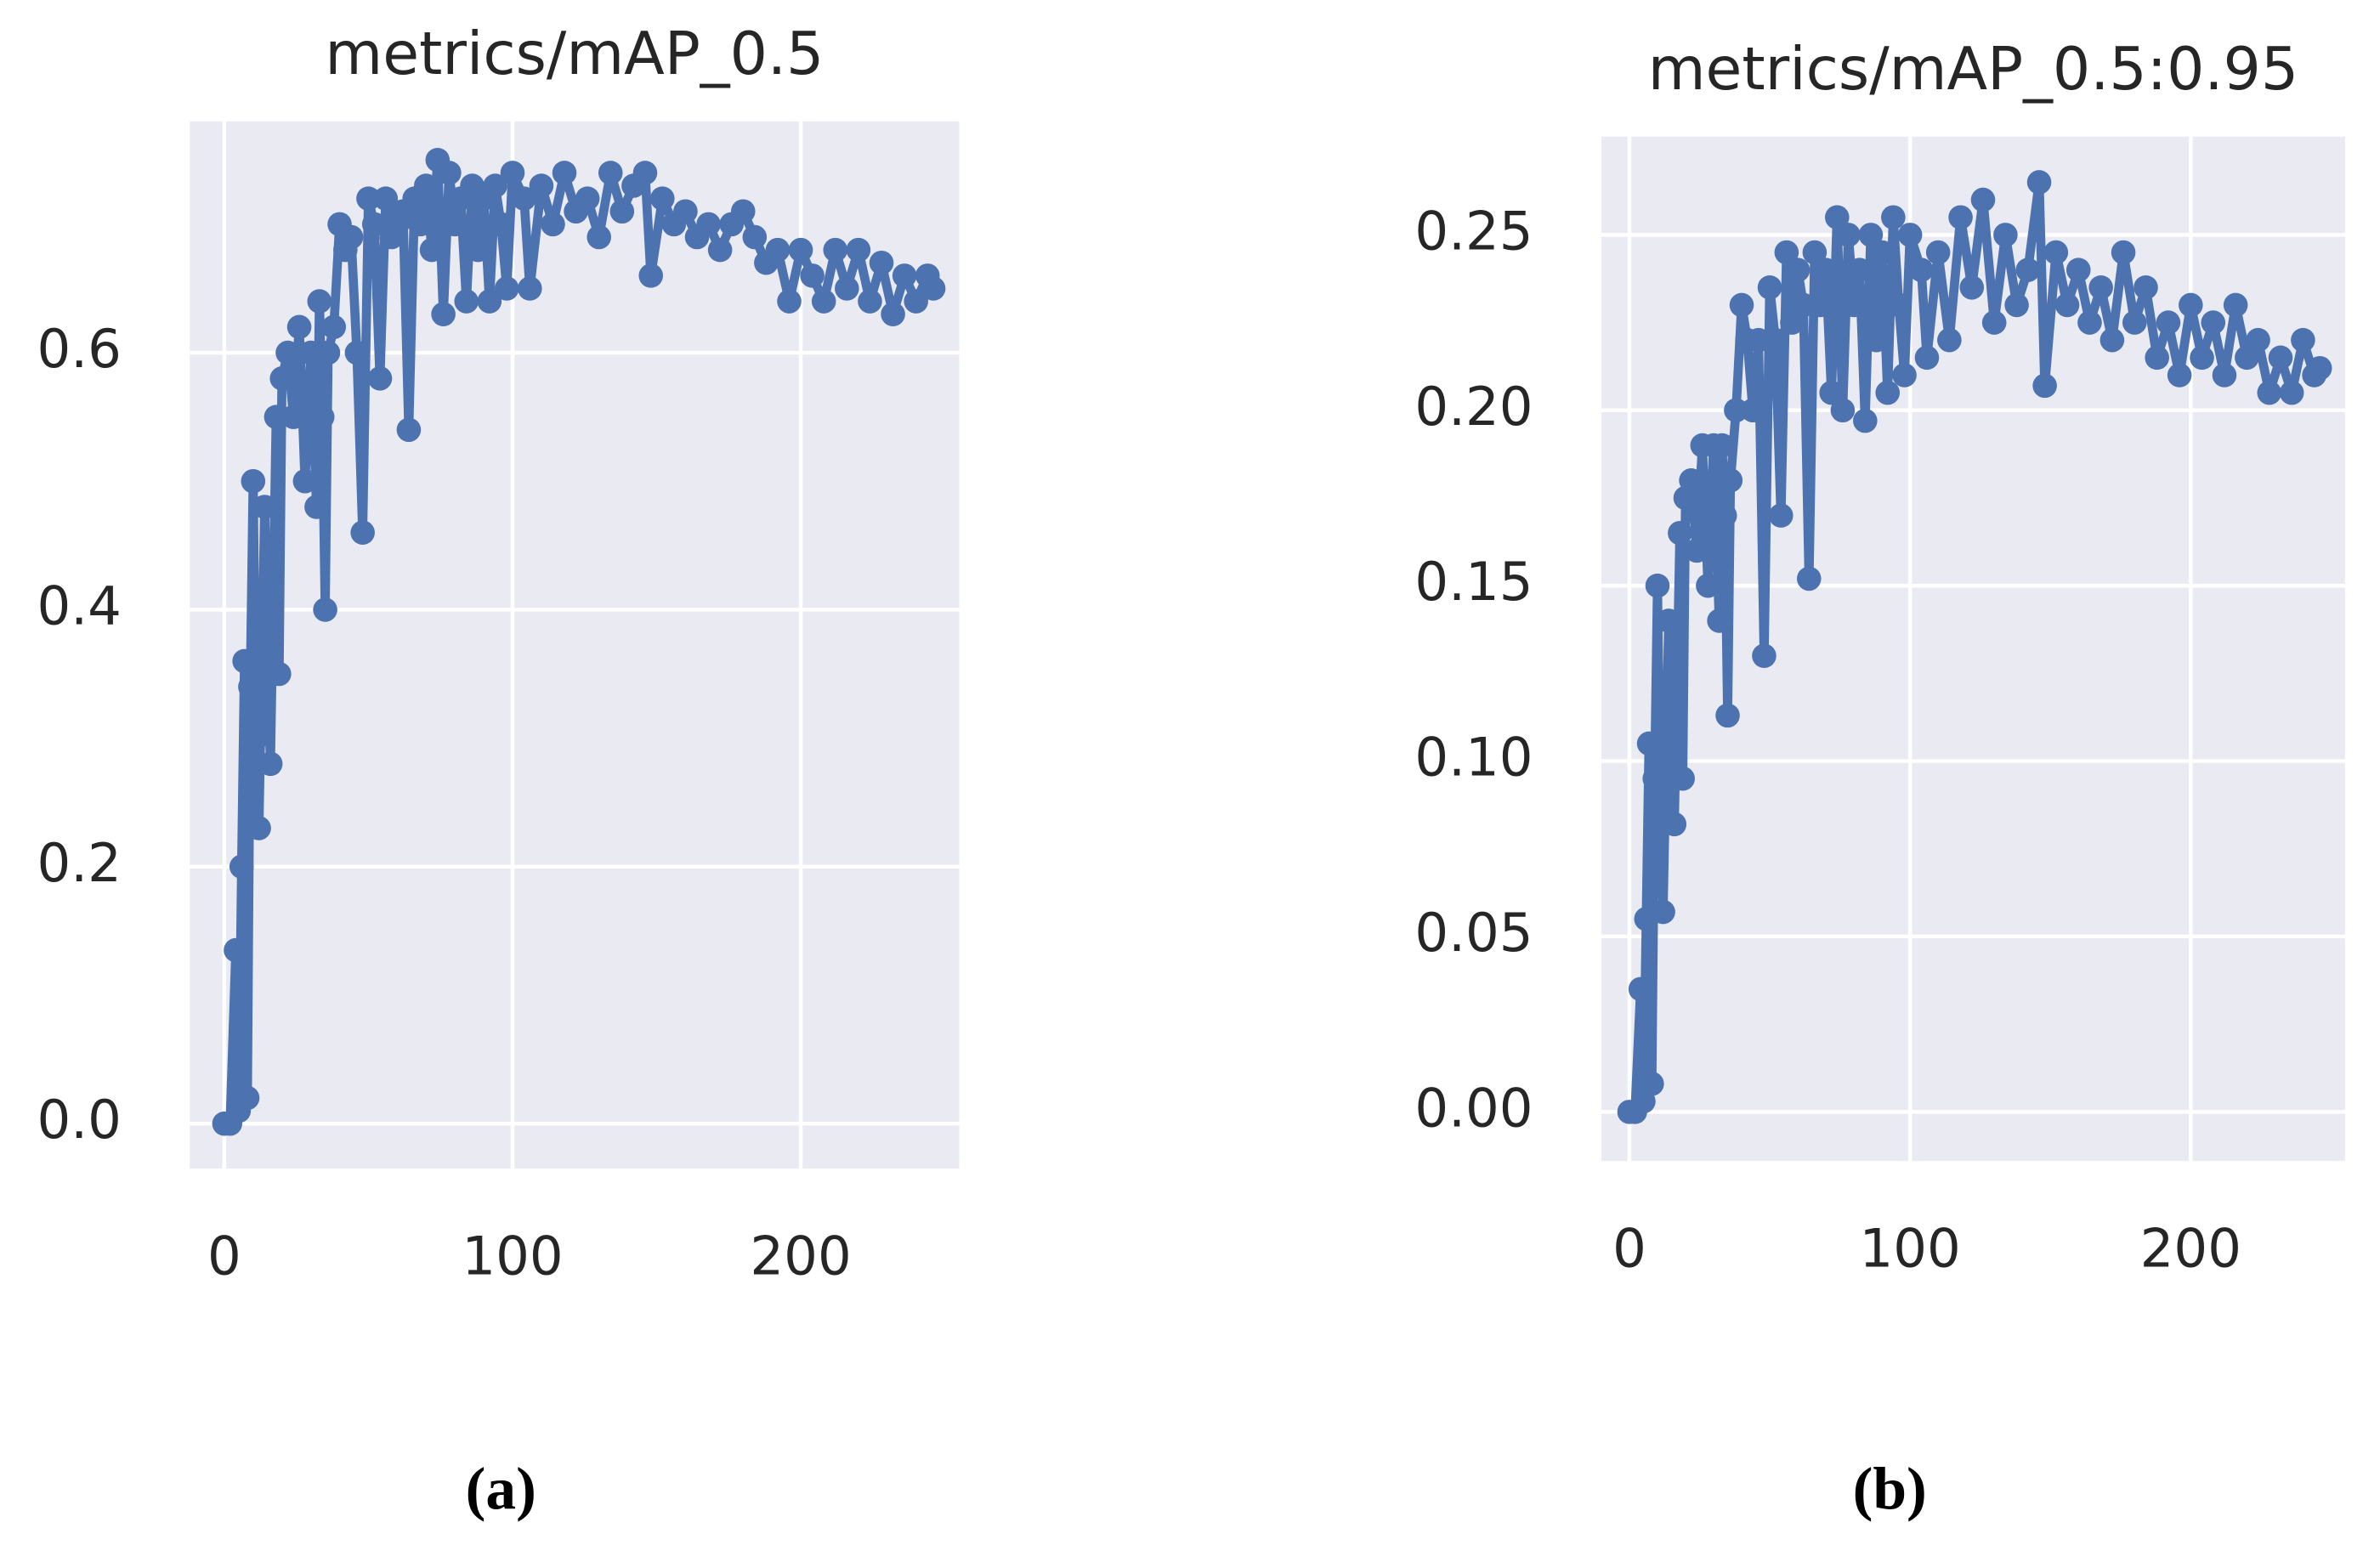 This screenshot has width=2380, height=1545. I want to click on caption: (b), so click(1890, 1488).